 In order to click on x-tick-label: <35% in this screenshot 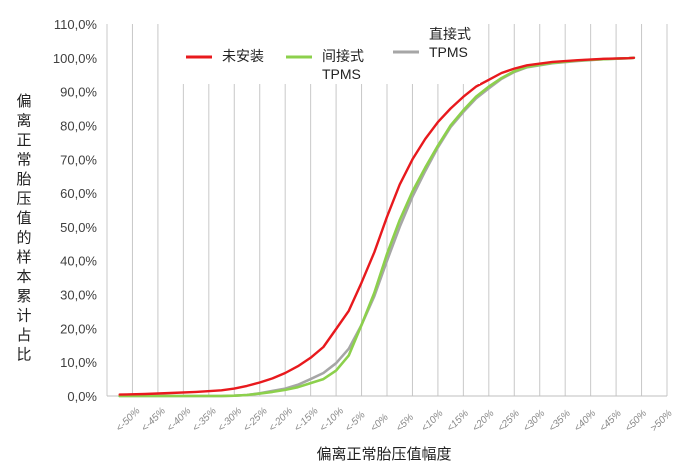, I will do `click(560, 421)`.